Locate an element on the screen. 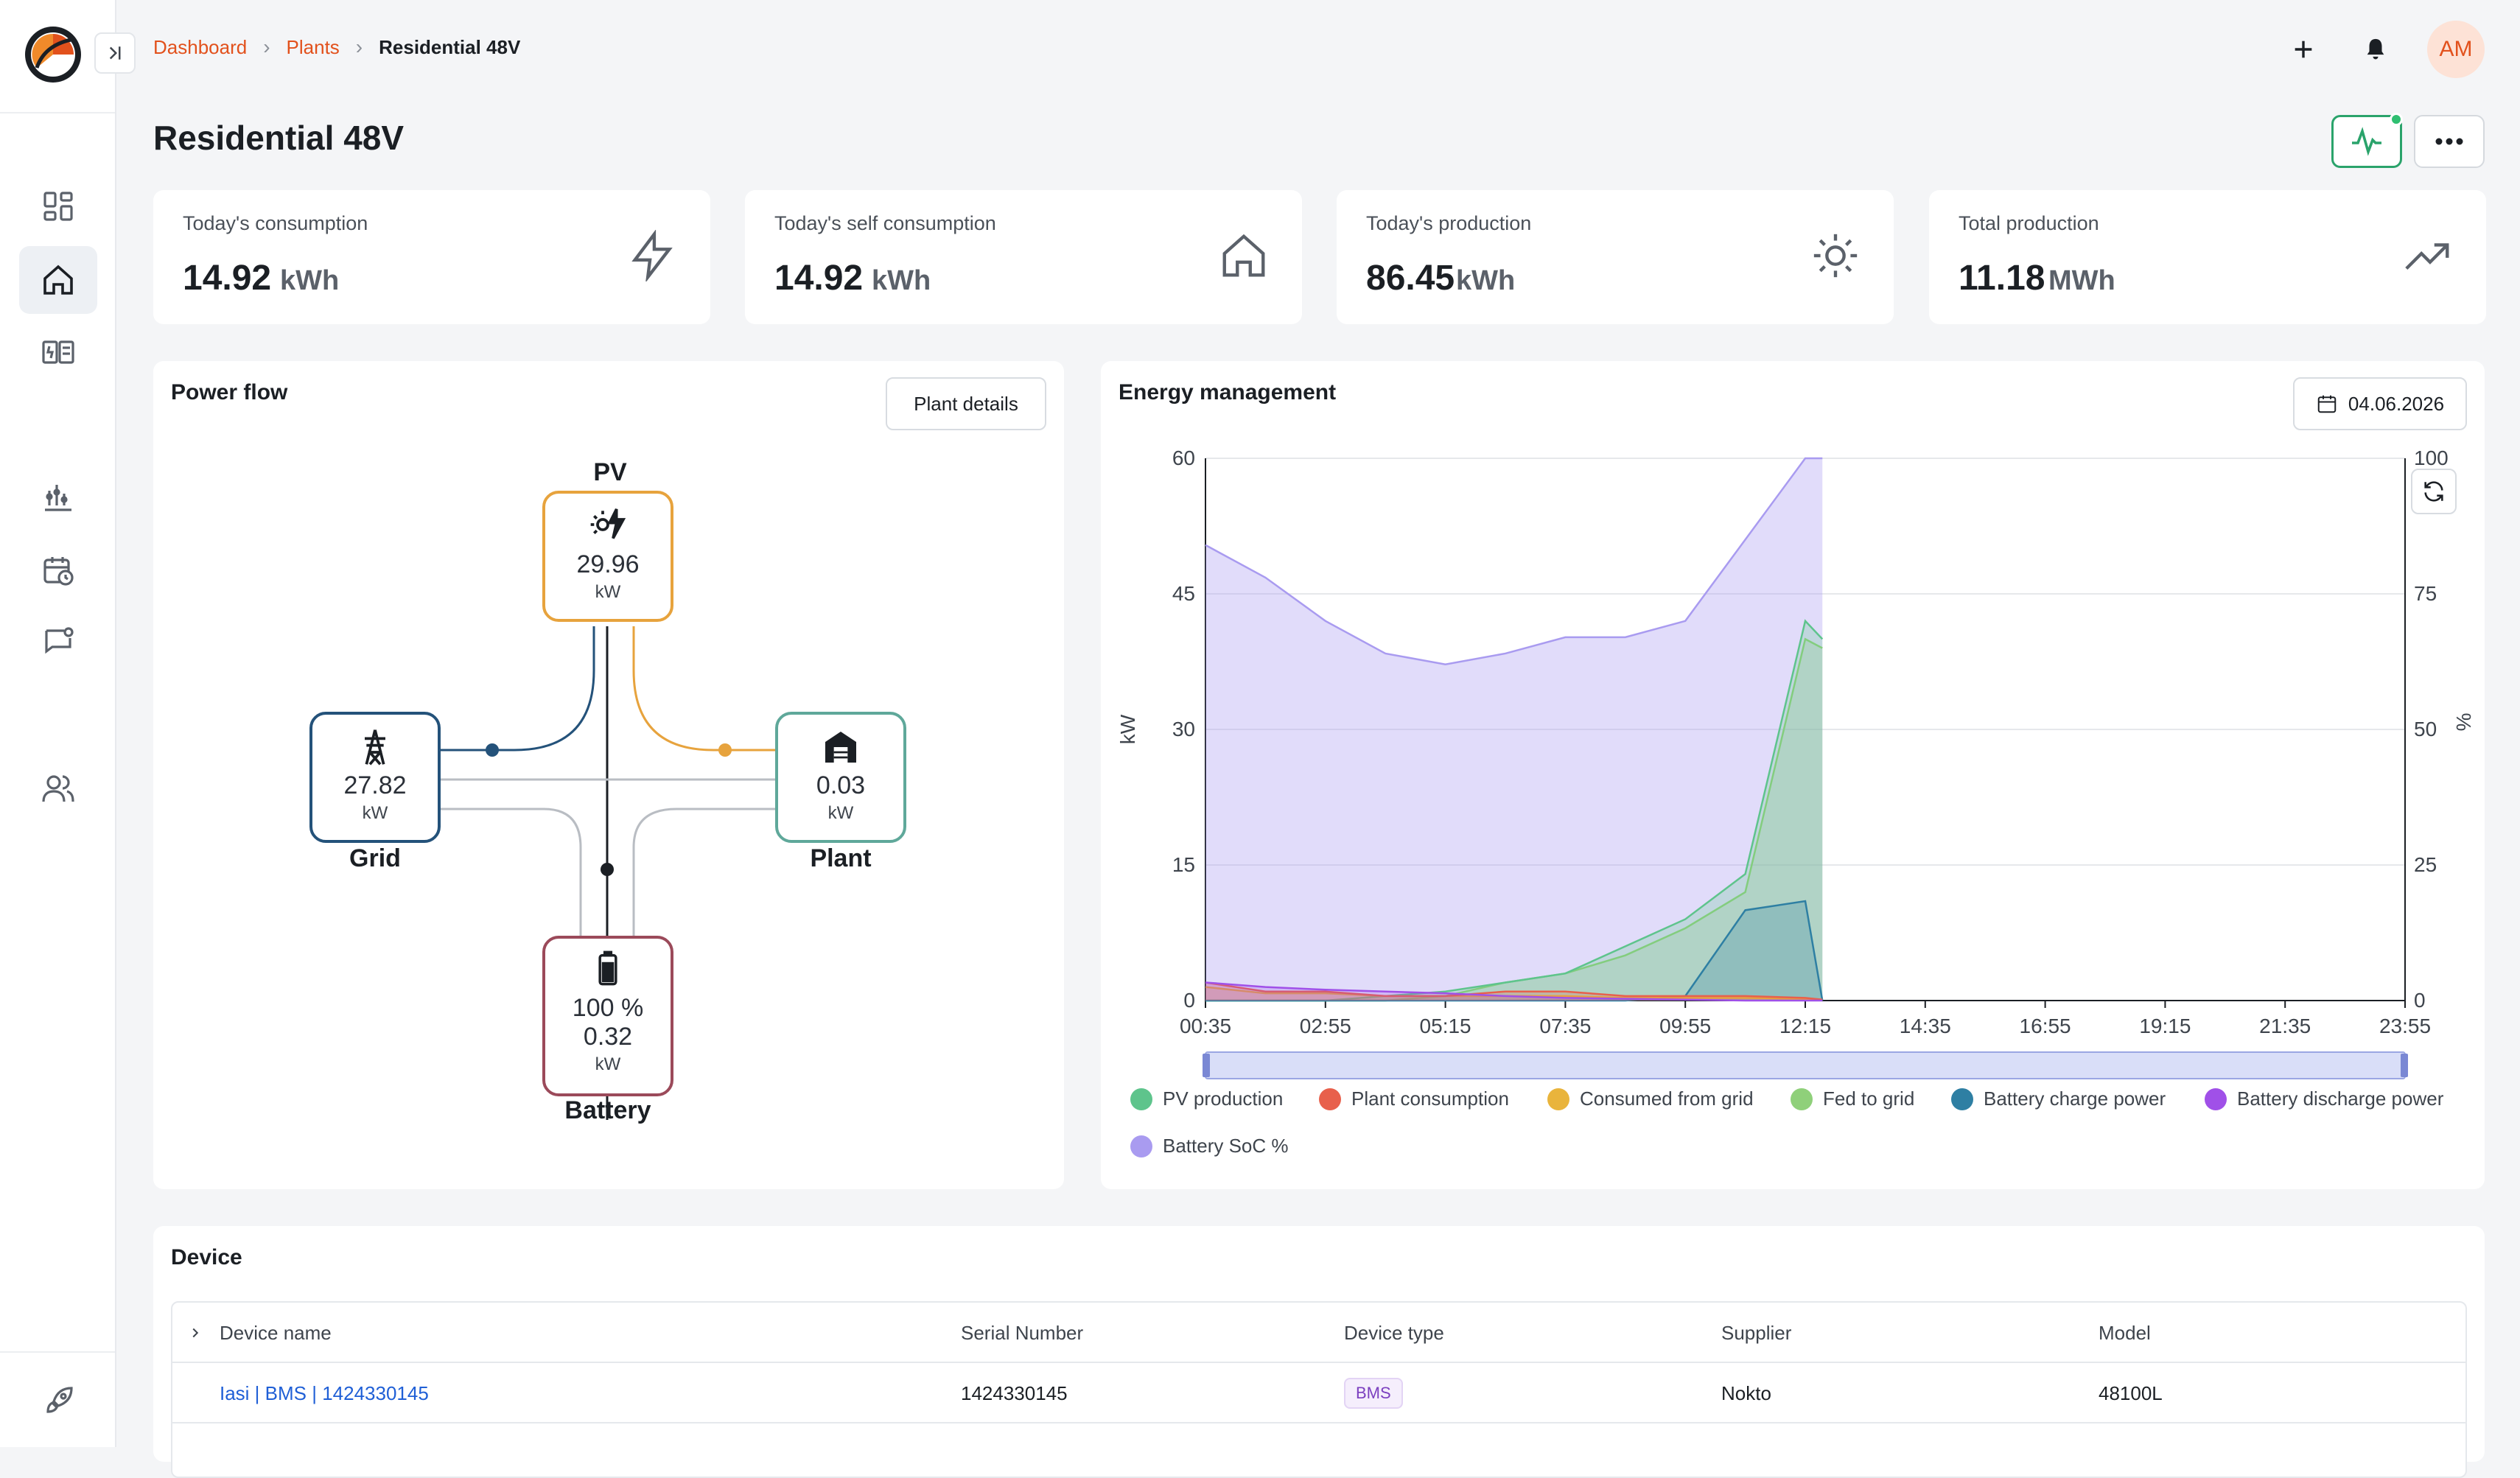 This screenshot has width=2520, height=1478. battery-flow-dot is located at coordinates (607, 869).